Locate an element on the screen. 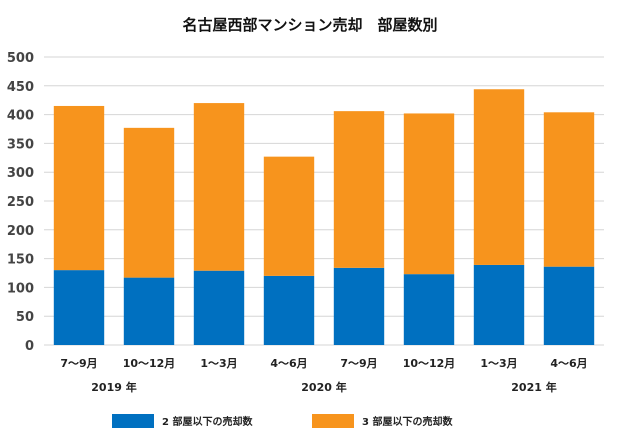 The image size is (620, 440). y-tick-label: 50 is located at coordinates (25, 317).